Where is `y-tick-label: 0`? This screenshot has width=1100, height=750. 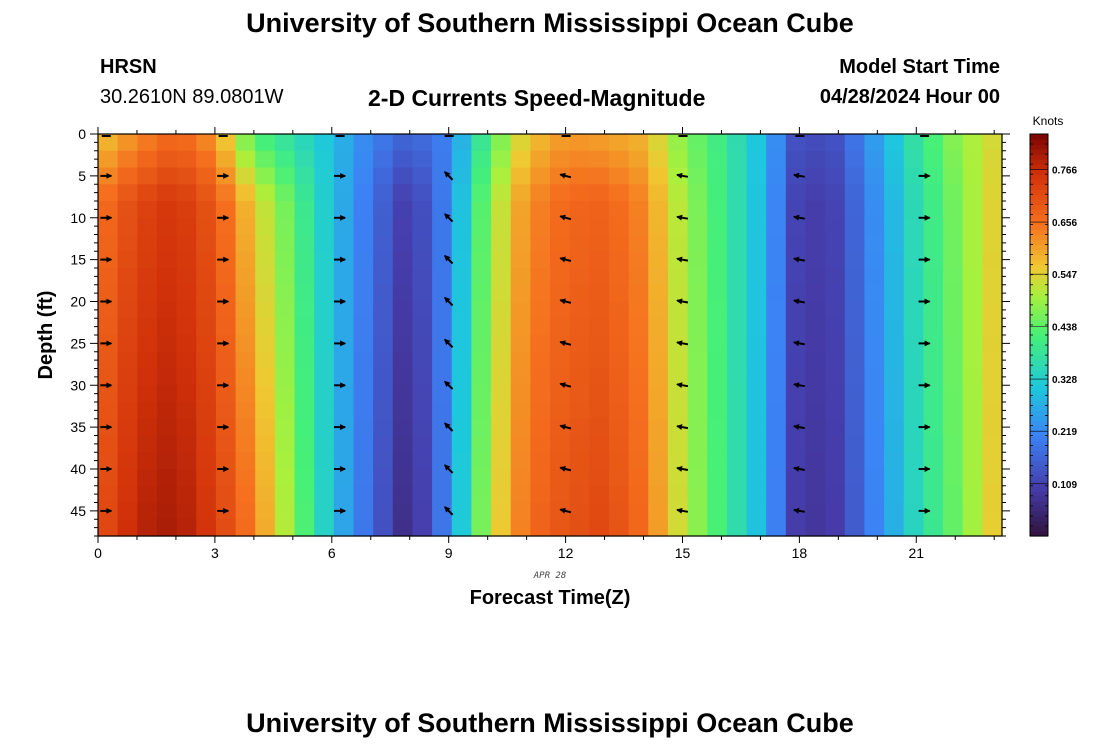
y-tick-label: 0 is located at coordinates (82, 134).